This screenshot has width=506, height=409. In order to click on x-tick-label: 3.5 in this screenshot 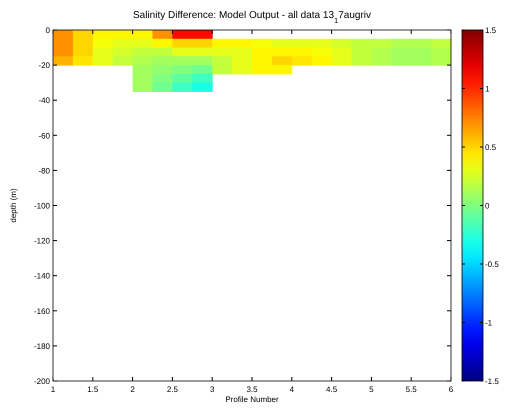, I will do `click(252, 389)`.